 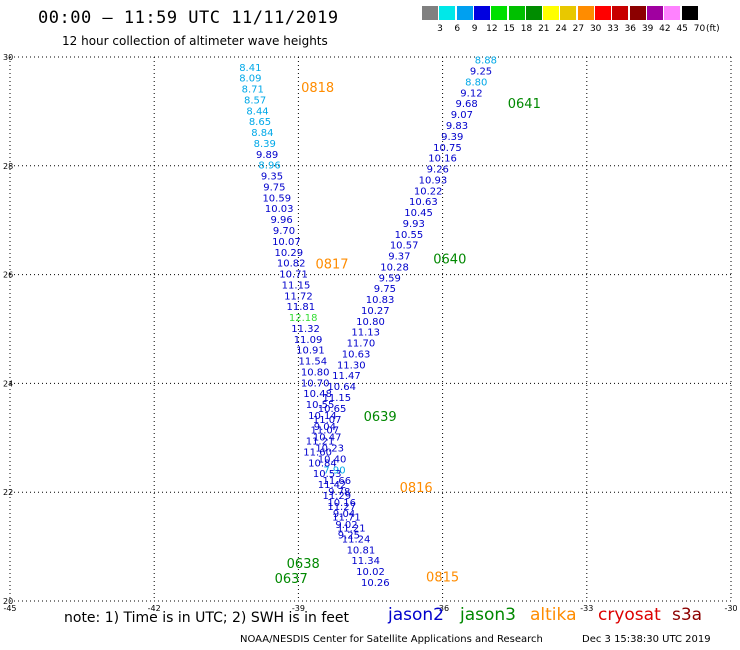 What do you see at coordinates (418, 213) in the screenshot?
I see `wave-height-value: 10.45` at bounding box center [418, 213].